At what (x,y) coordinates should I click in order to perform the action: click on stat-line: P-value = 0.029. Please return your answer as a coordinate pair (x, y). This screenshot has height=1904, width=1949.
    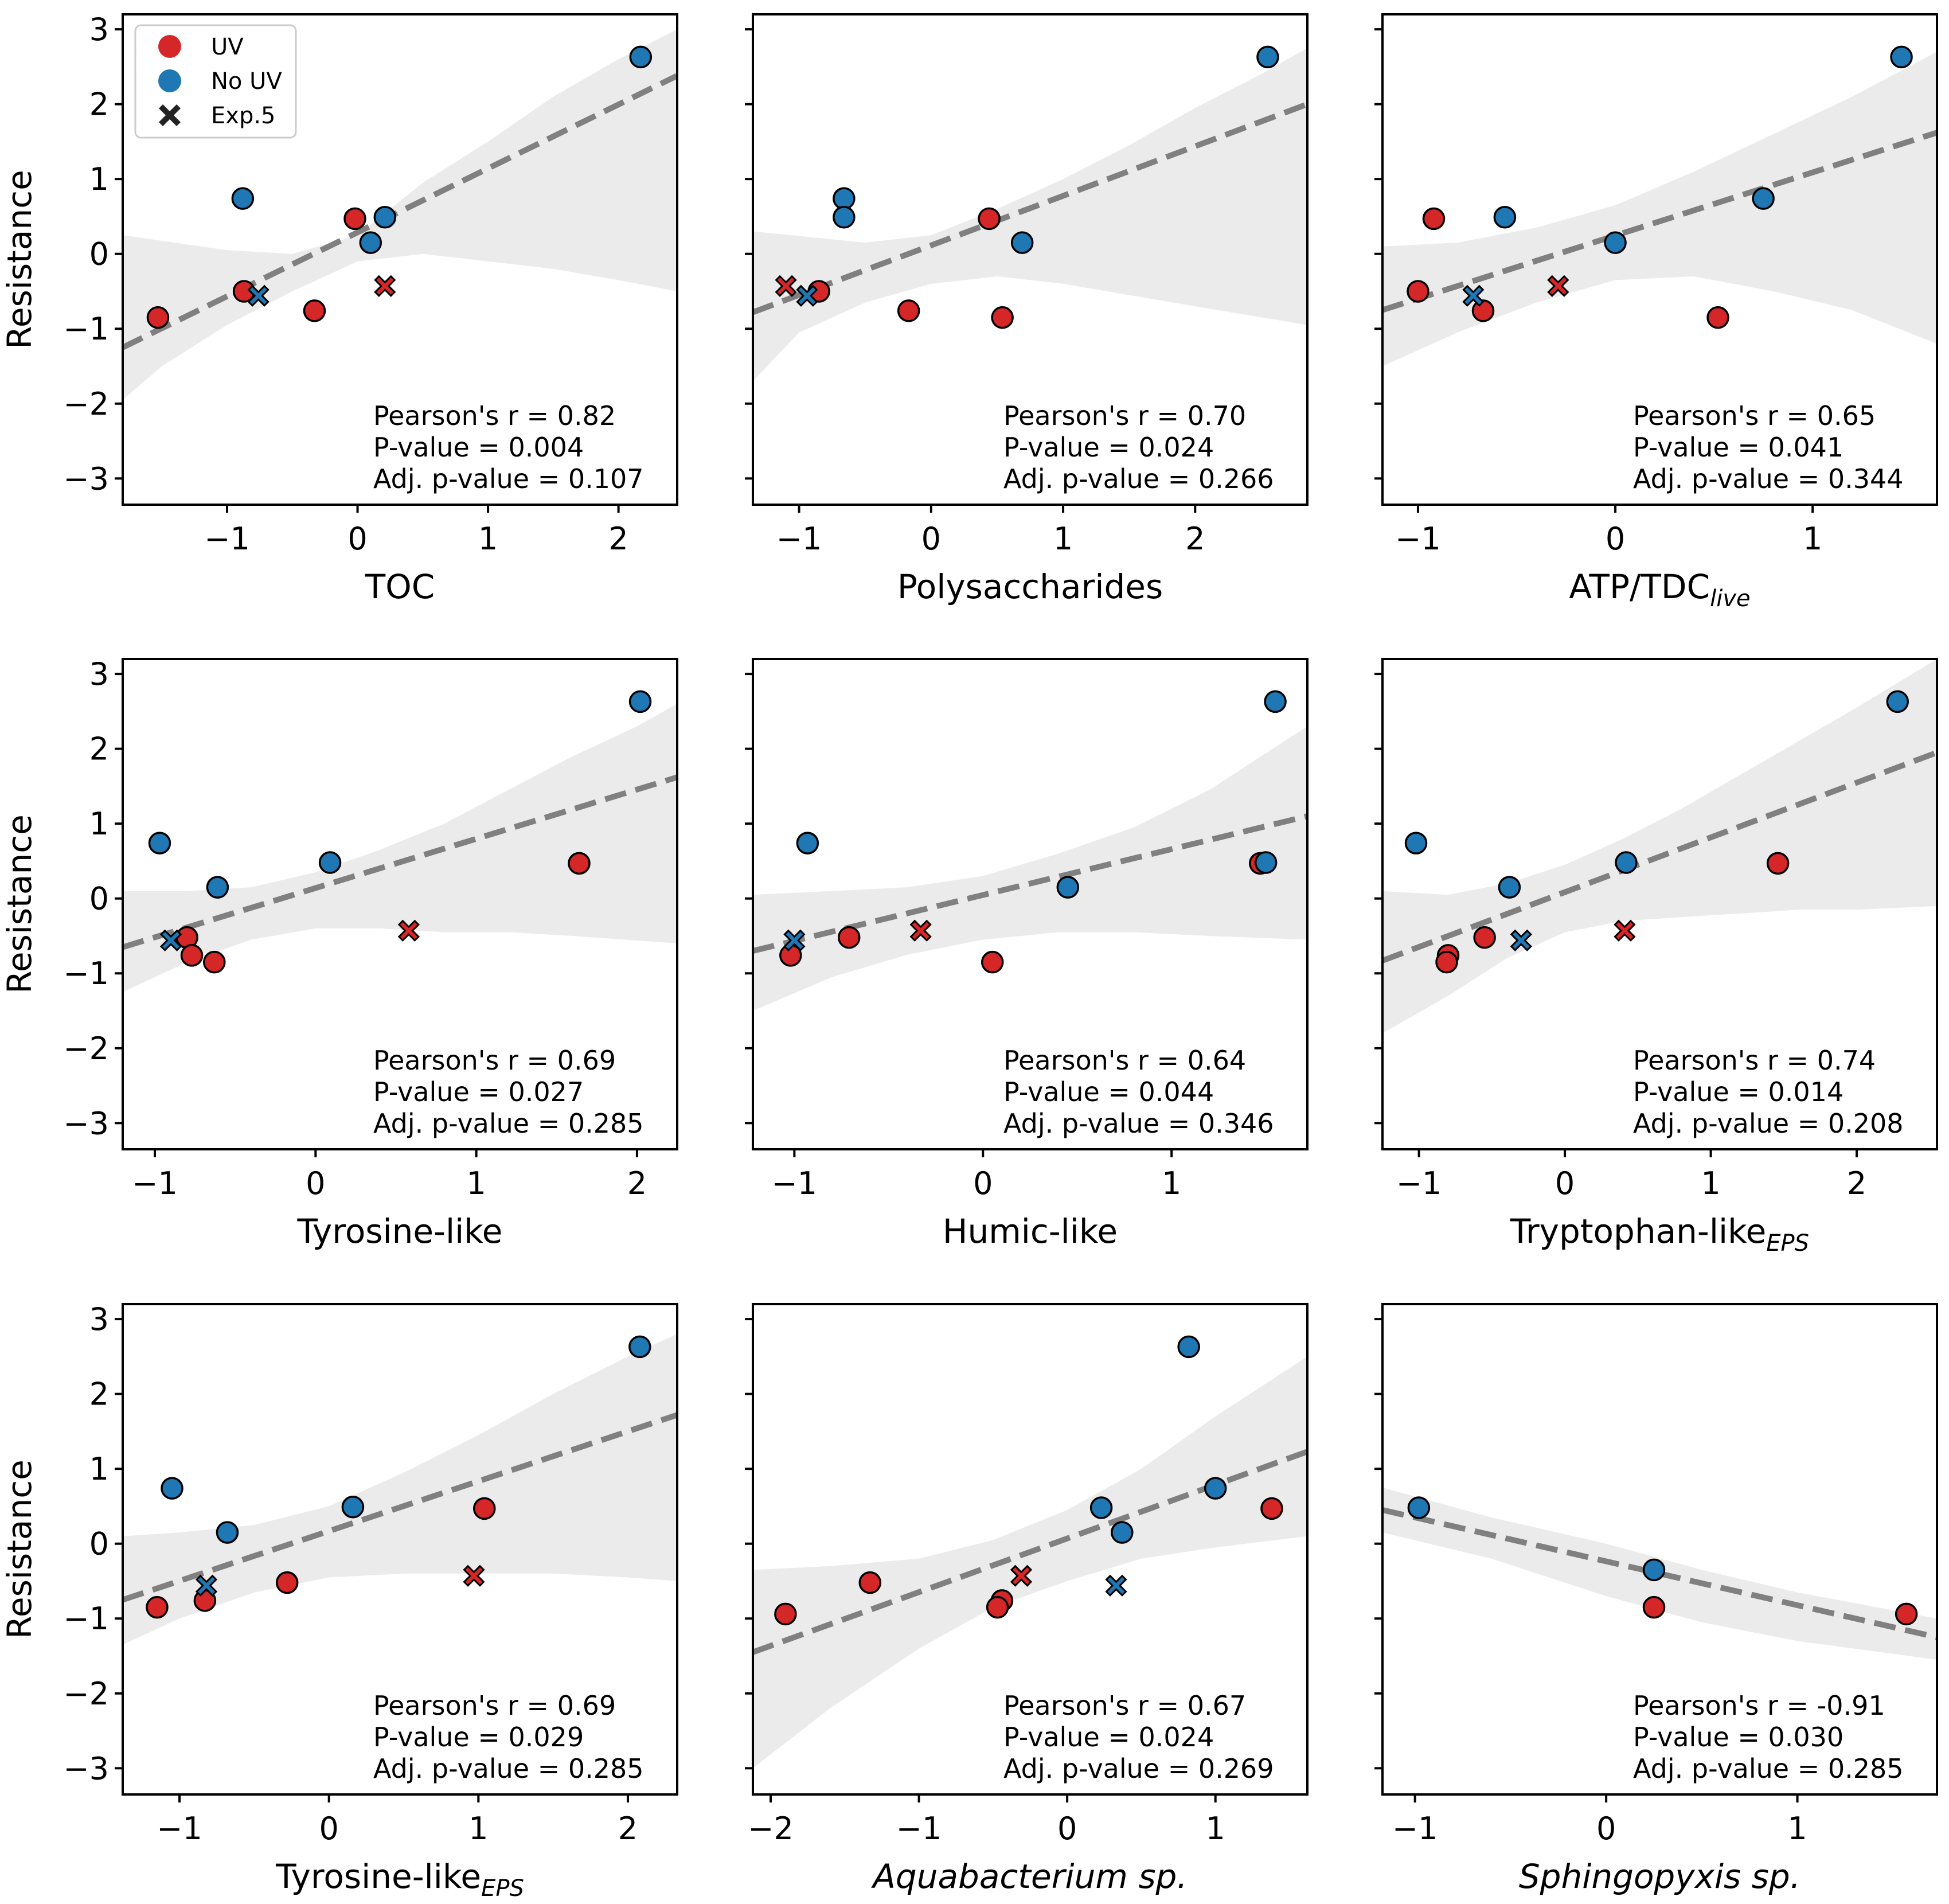
    Looking at the image, I should click on (478, 1738).